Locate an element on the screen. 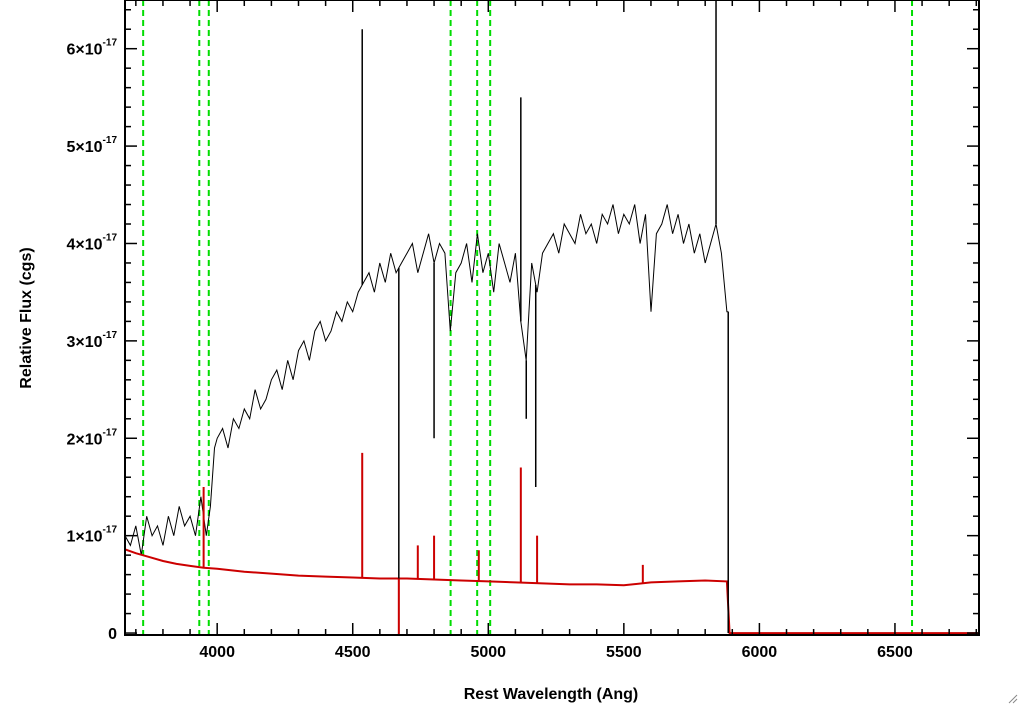 This screenshot has height=706, width=1020. y-tick-label: 1×10⁻¹⁷ is located at coordinates (92, 535).